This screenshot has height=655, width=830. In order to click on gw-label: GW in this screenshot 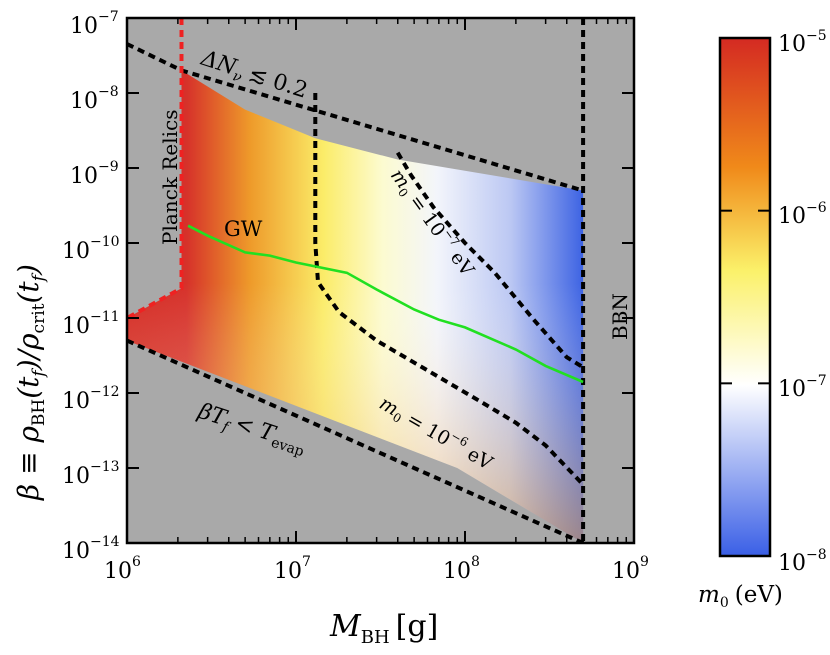, I will do `click(243, 229)`.